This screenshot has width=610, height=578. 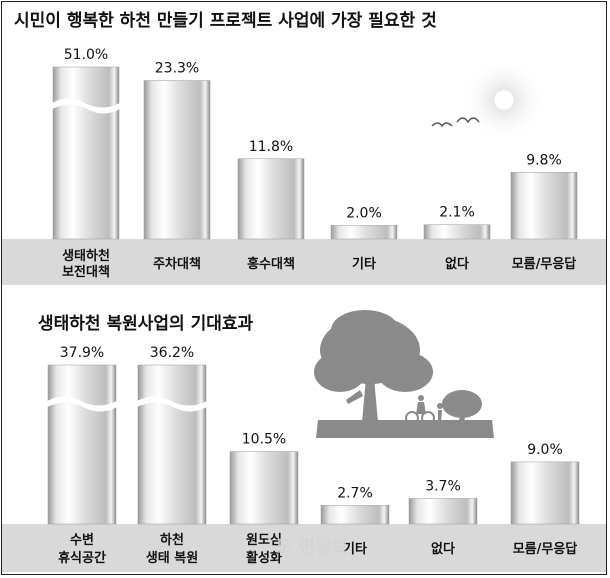 I want to click on chart-2-category-label-2-line-0: 원도심, so click(x=264, y=540).